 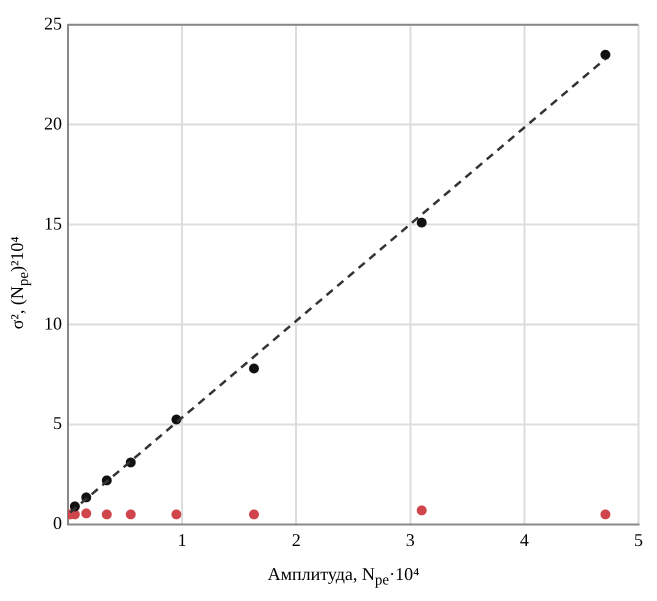 What do you see at coordinates (343, 577) in the screenshot?
I see `x-axis-title: Амплитуда, N$_{pe}$·10⁴` at bounding box center [343, 577].